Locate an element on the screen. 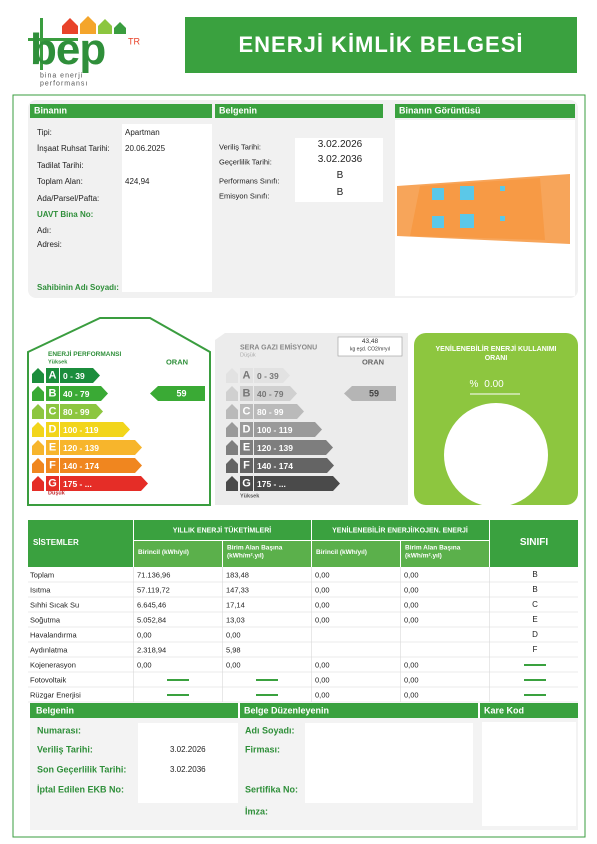 The height and width of the screenshot is (844, 597). field-label: Sahibinin Adı Soyadı: is located at coordinates (78, 287).